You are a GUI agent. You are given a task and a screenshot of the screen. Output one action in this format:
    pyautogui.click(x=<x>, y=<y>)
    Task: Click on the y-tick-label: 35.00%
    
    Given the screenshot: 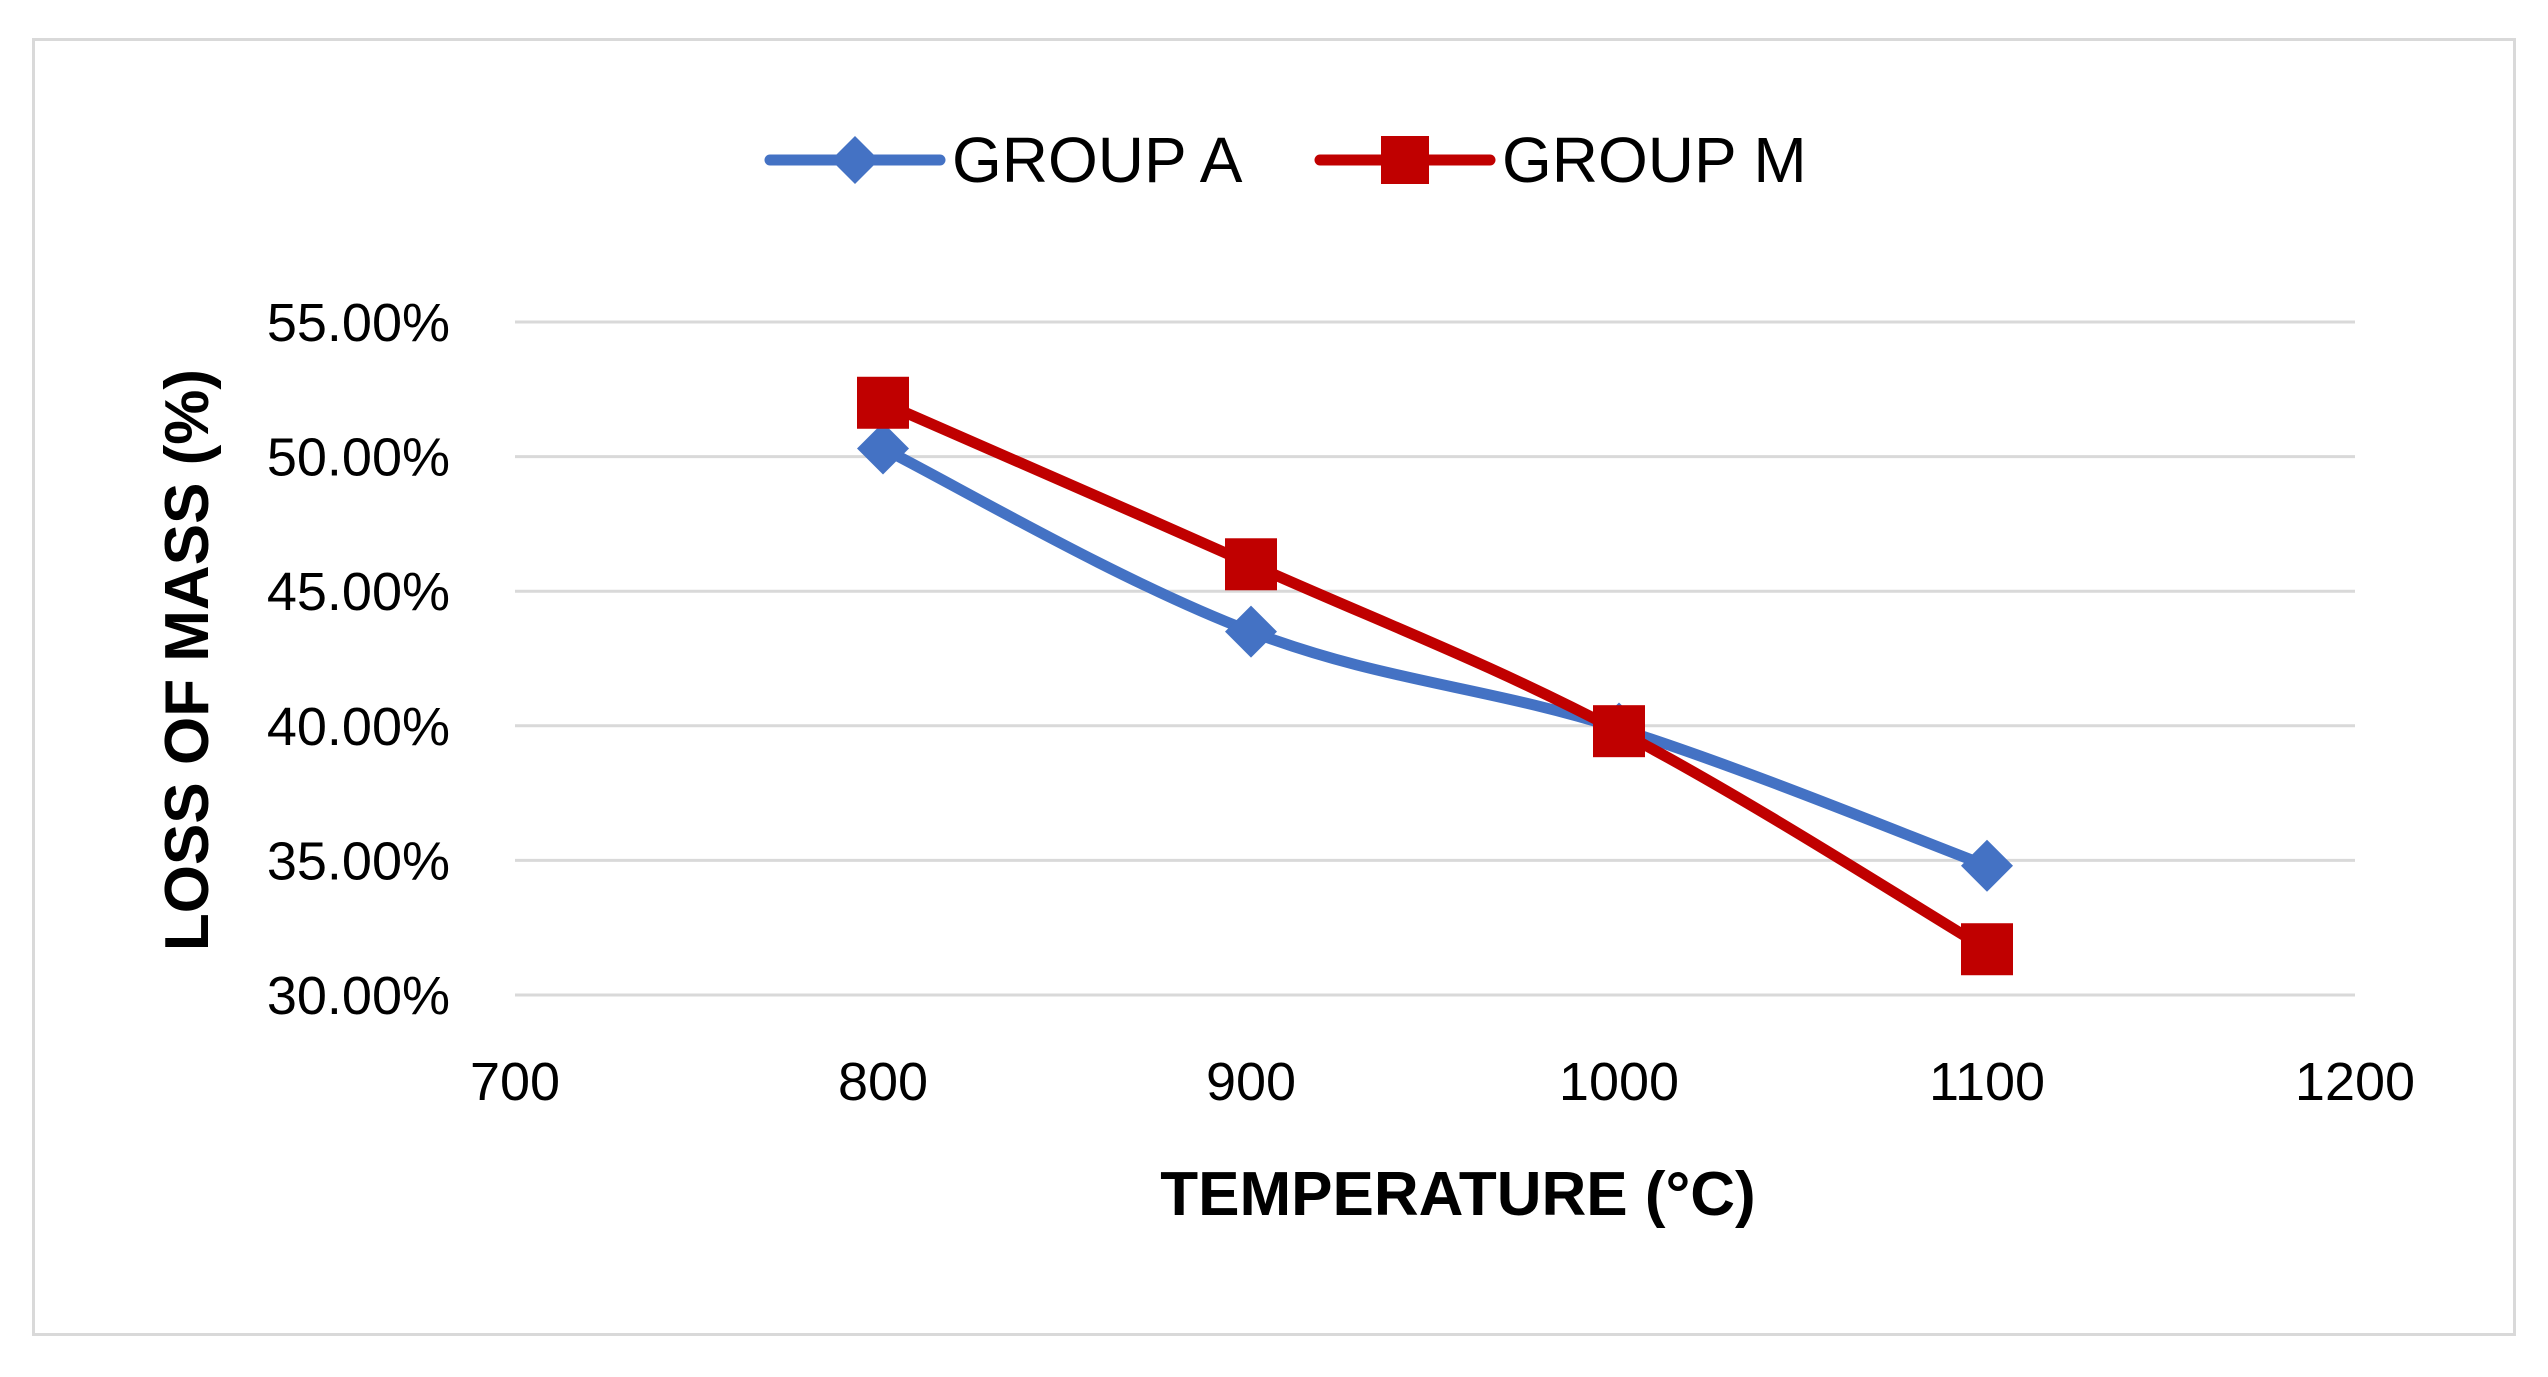 What is the action you would take?
    pyautogui.click(x=358, y=861)
    